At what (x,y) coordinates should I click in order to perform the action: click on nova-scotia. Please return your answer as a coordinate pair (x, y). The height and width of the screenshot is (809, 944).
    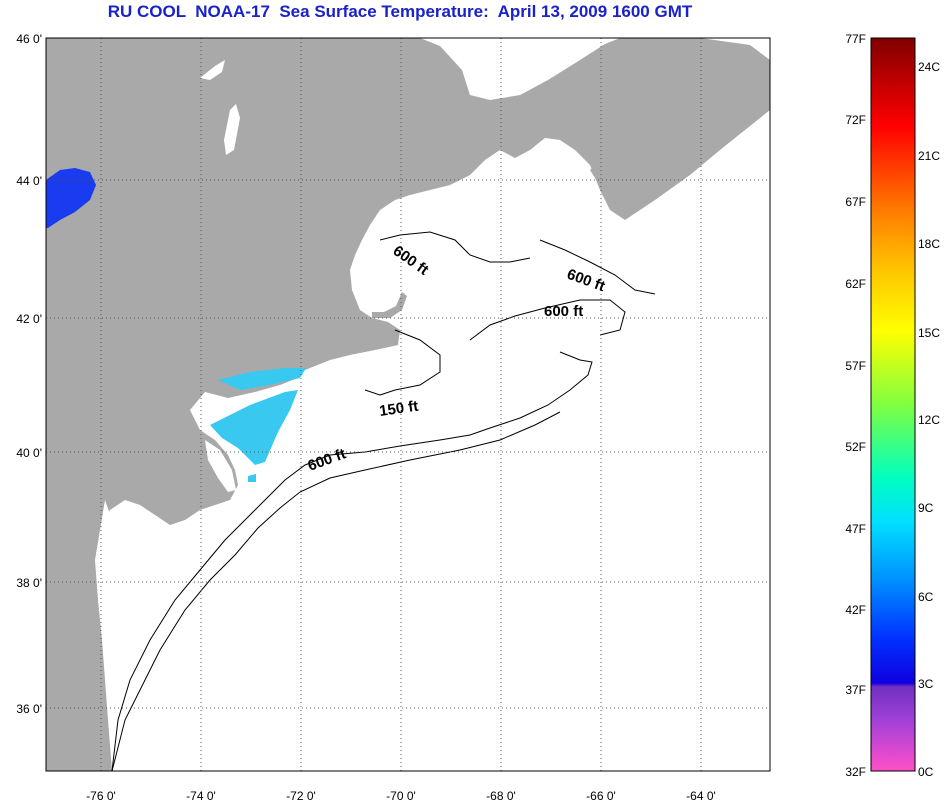
    Looking at the image, I should click on (680, 138).